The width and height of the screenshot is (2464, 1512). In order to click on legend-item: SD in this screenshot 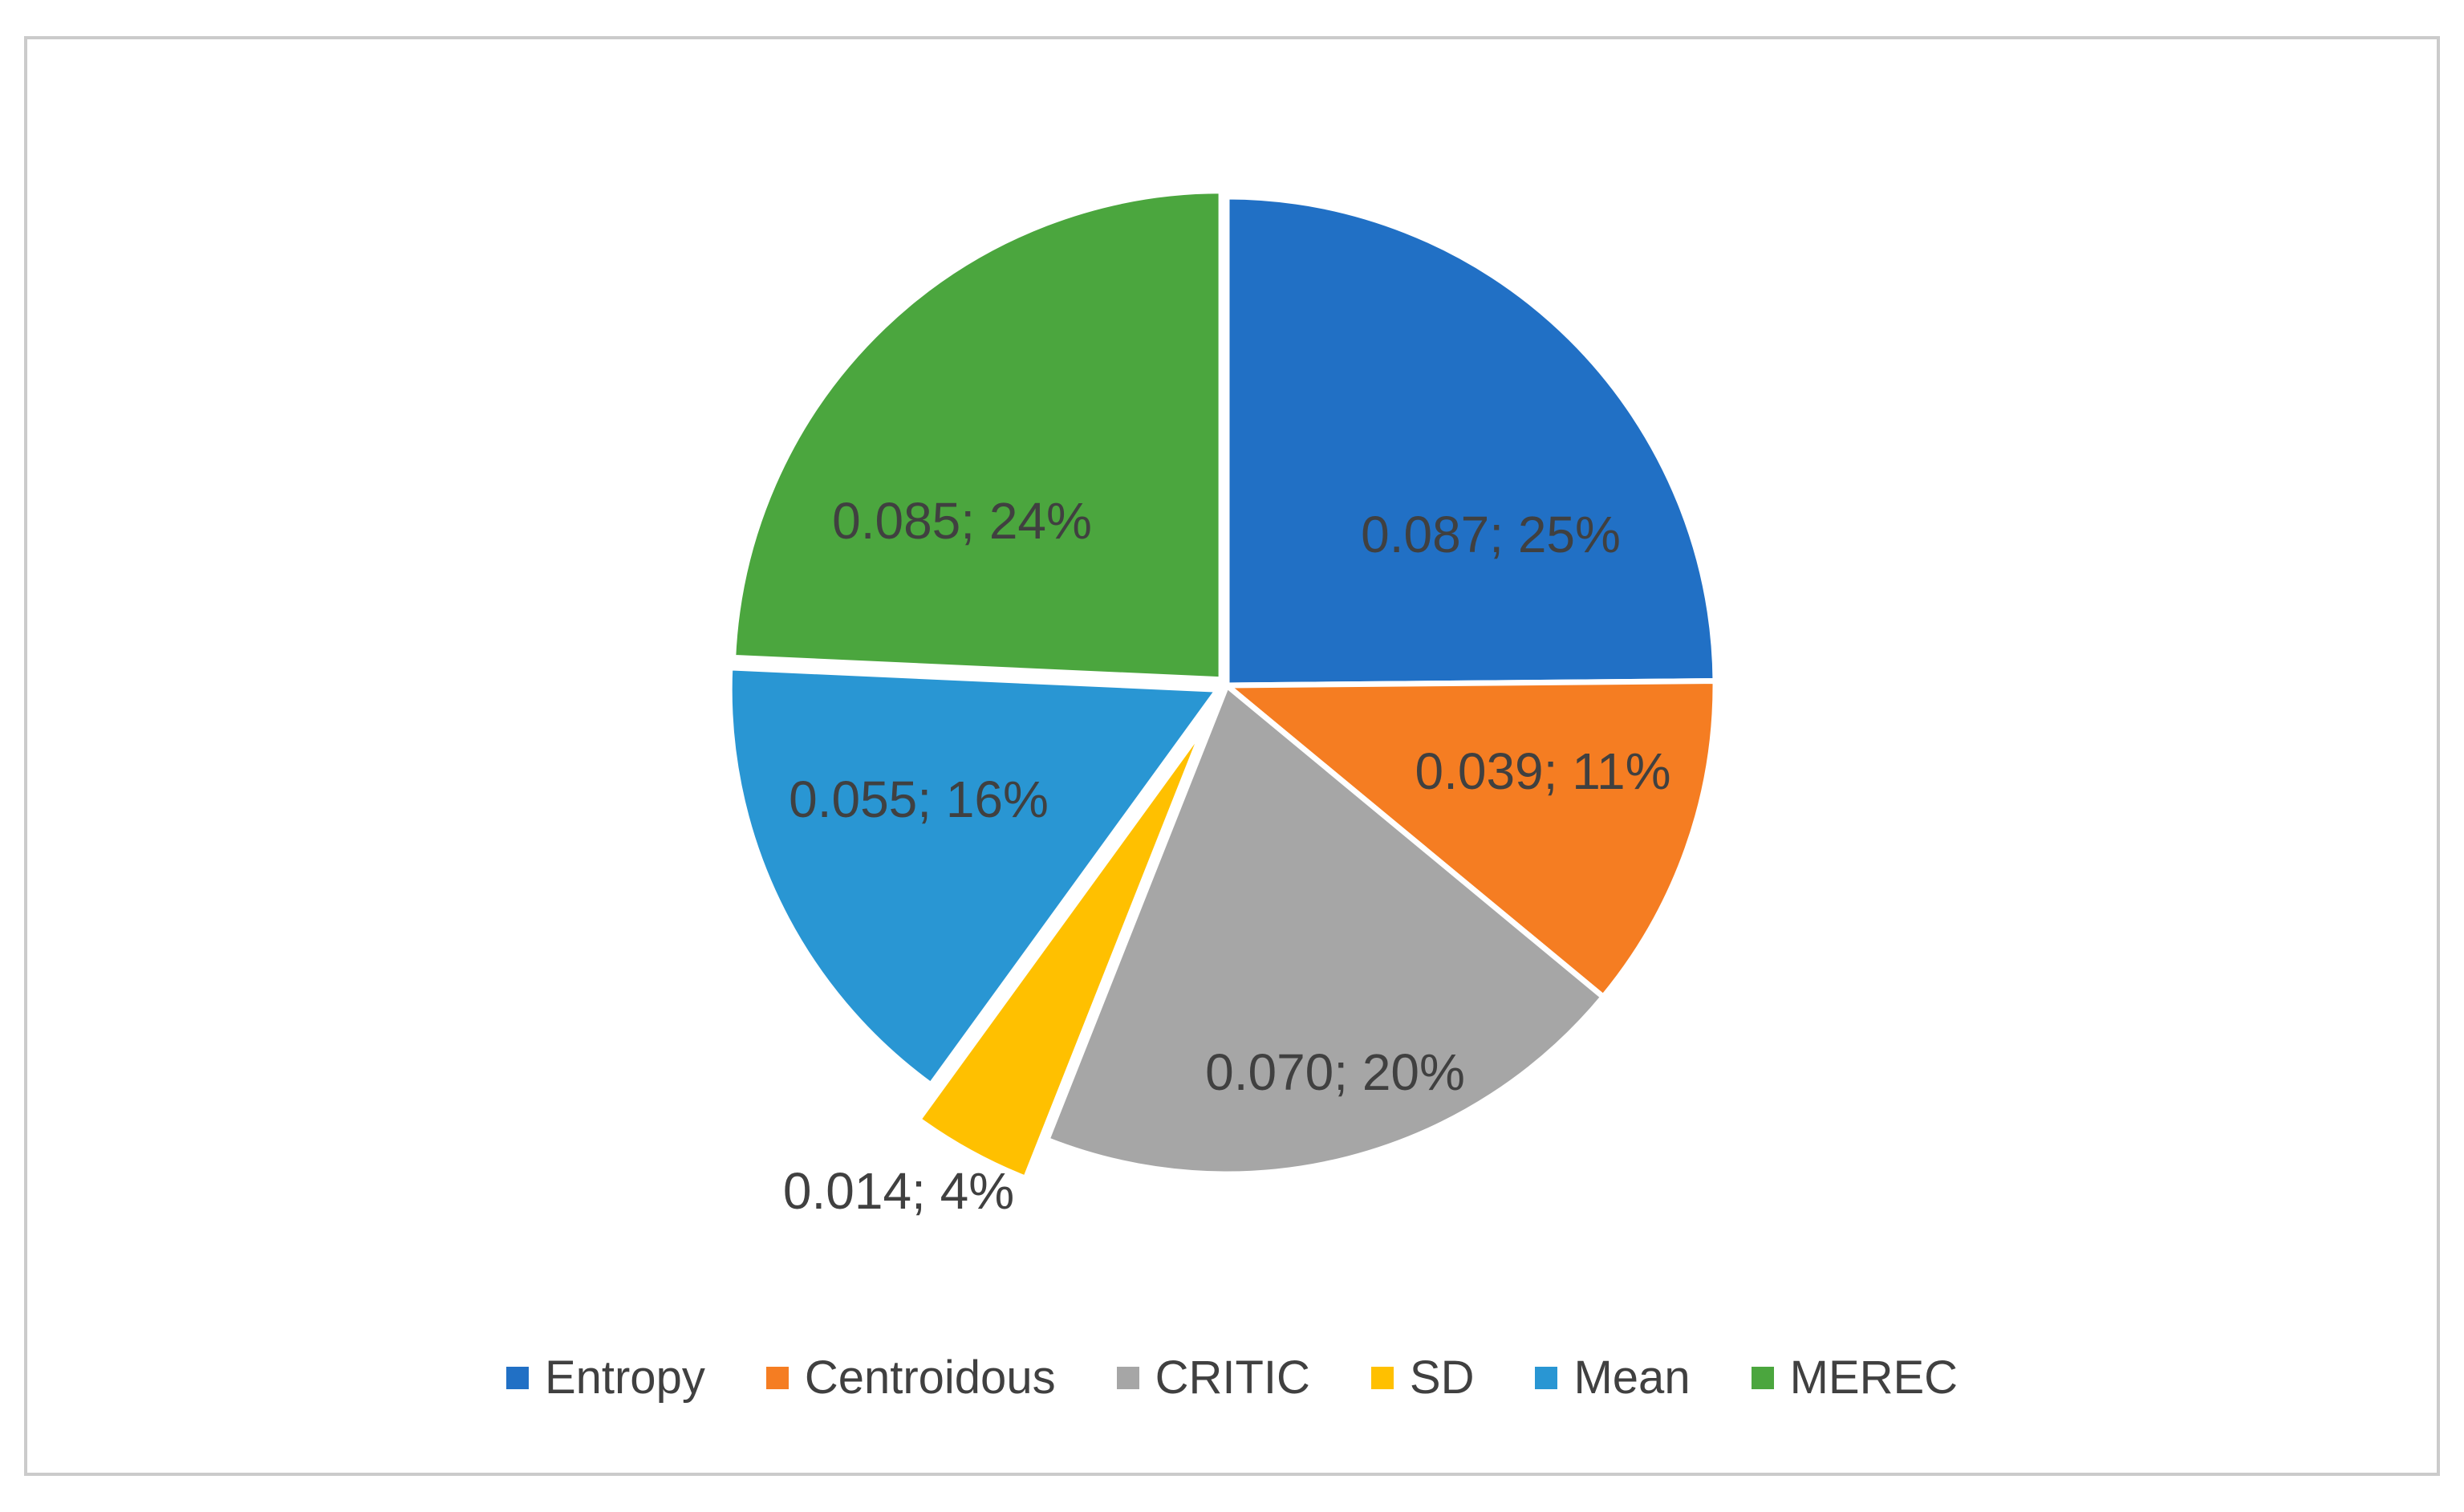, I will do `click(1422, 1377)`.